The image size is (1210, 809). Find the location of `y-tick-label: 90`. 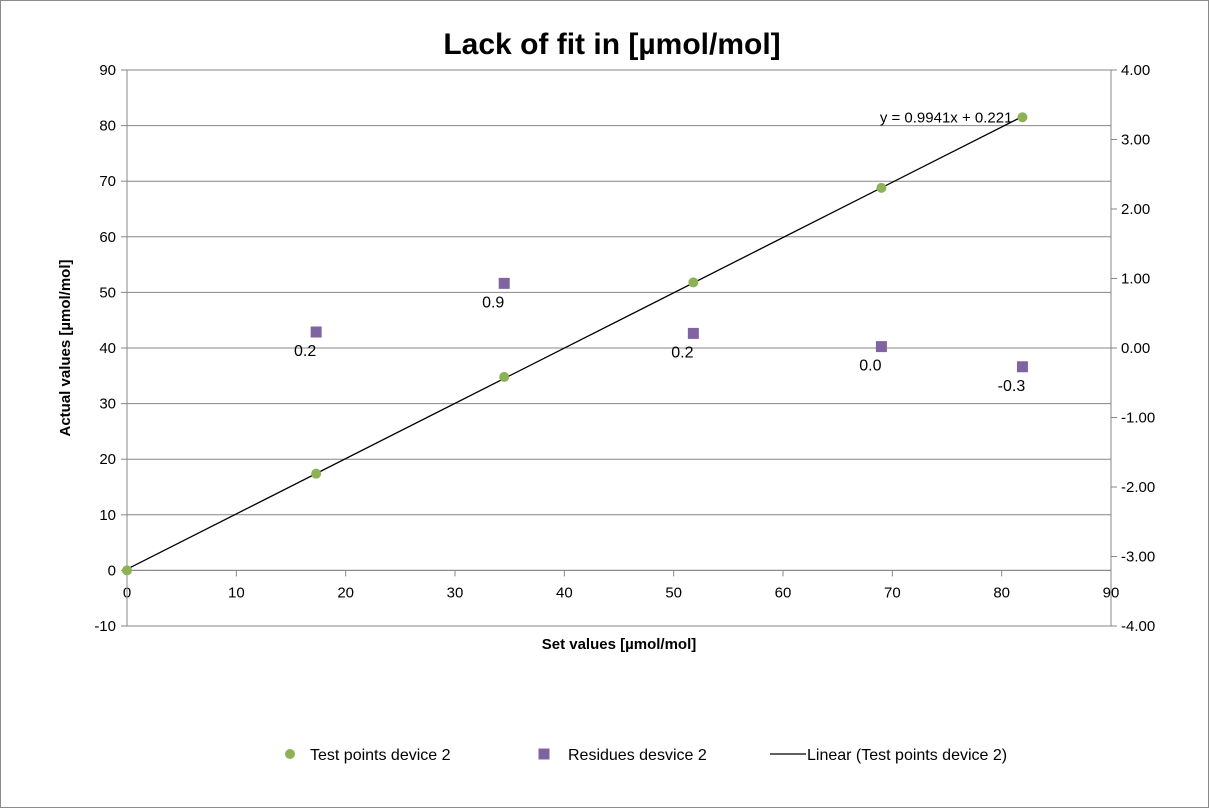

y-tick-label: 90 is located at coordinates (107, 70).